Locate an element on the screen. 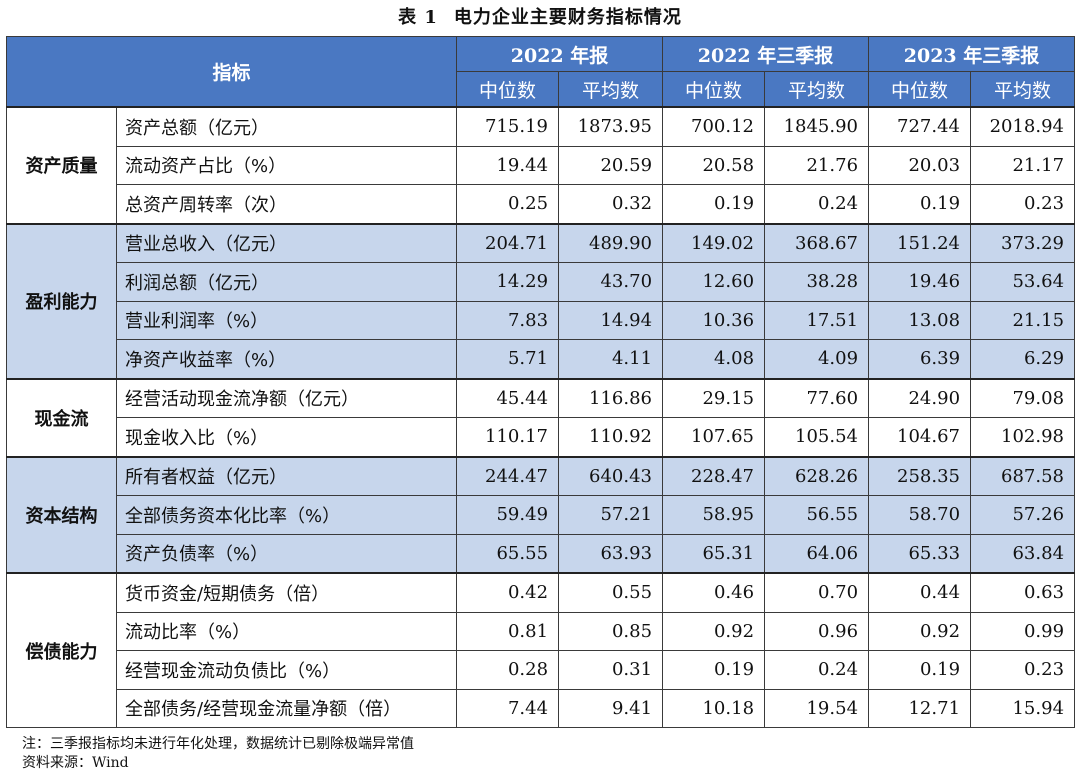  value-cell: 10.36 is located at coordinates (714, 320).